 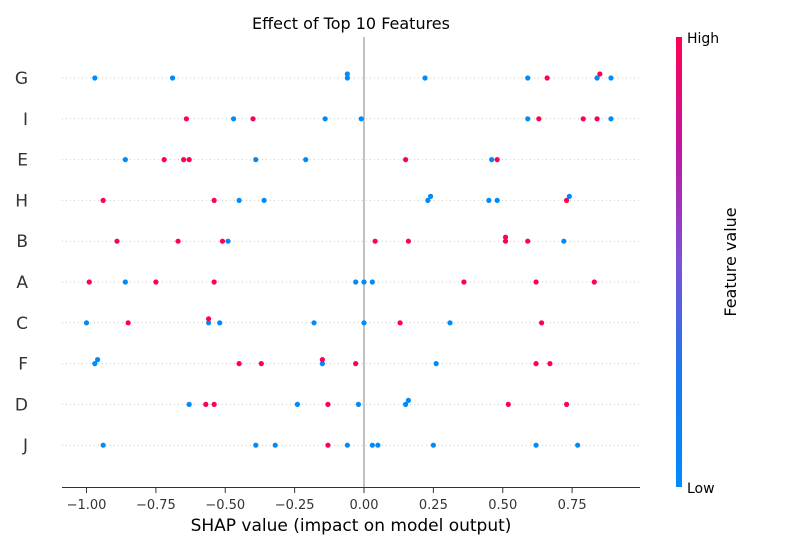 What do you see at coordinates (22, 283) in the screenshot?
I see `feature-label-A: A` at bounding box center [22, 283].